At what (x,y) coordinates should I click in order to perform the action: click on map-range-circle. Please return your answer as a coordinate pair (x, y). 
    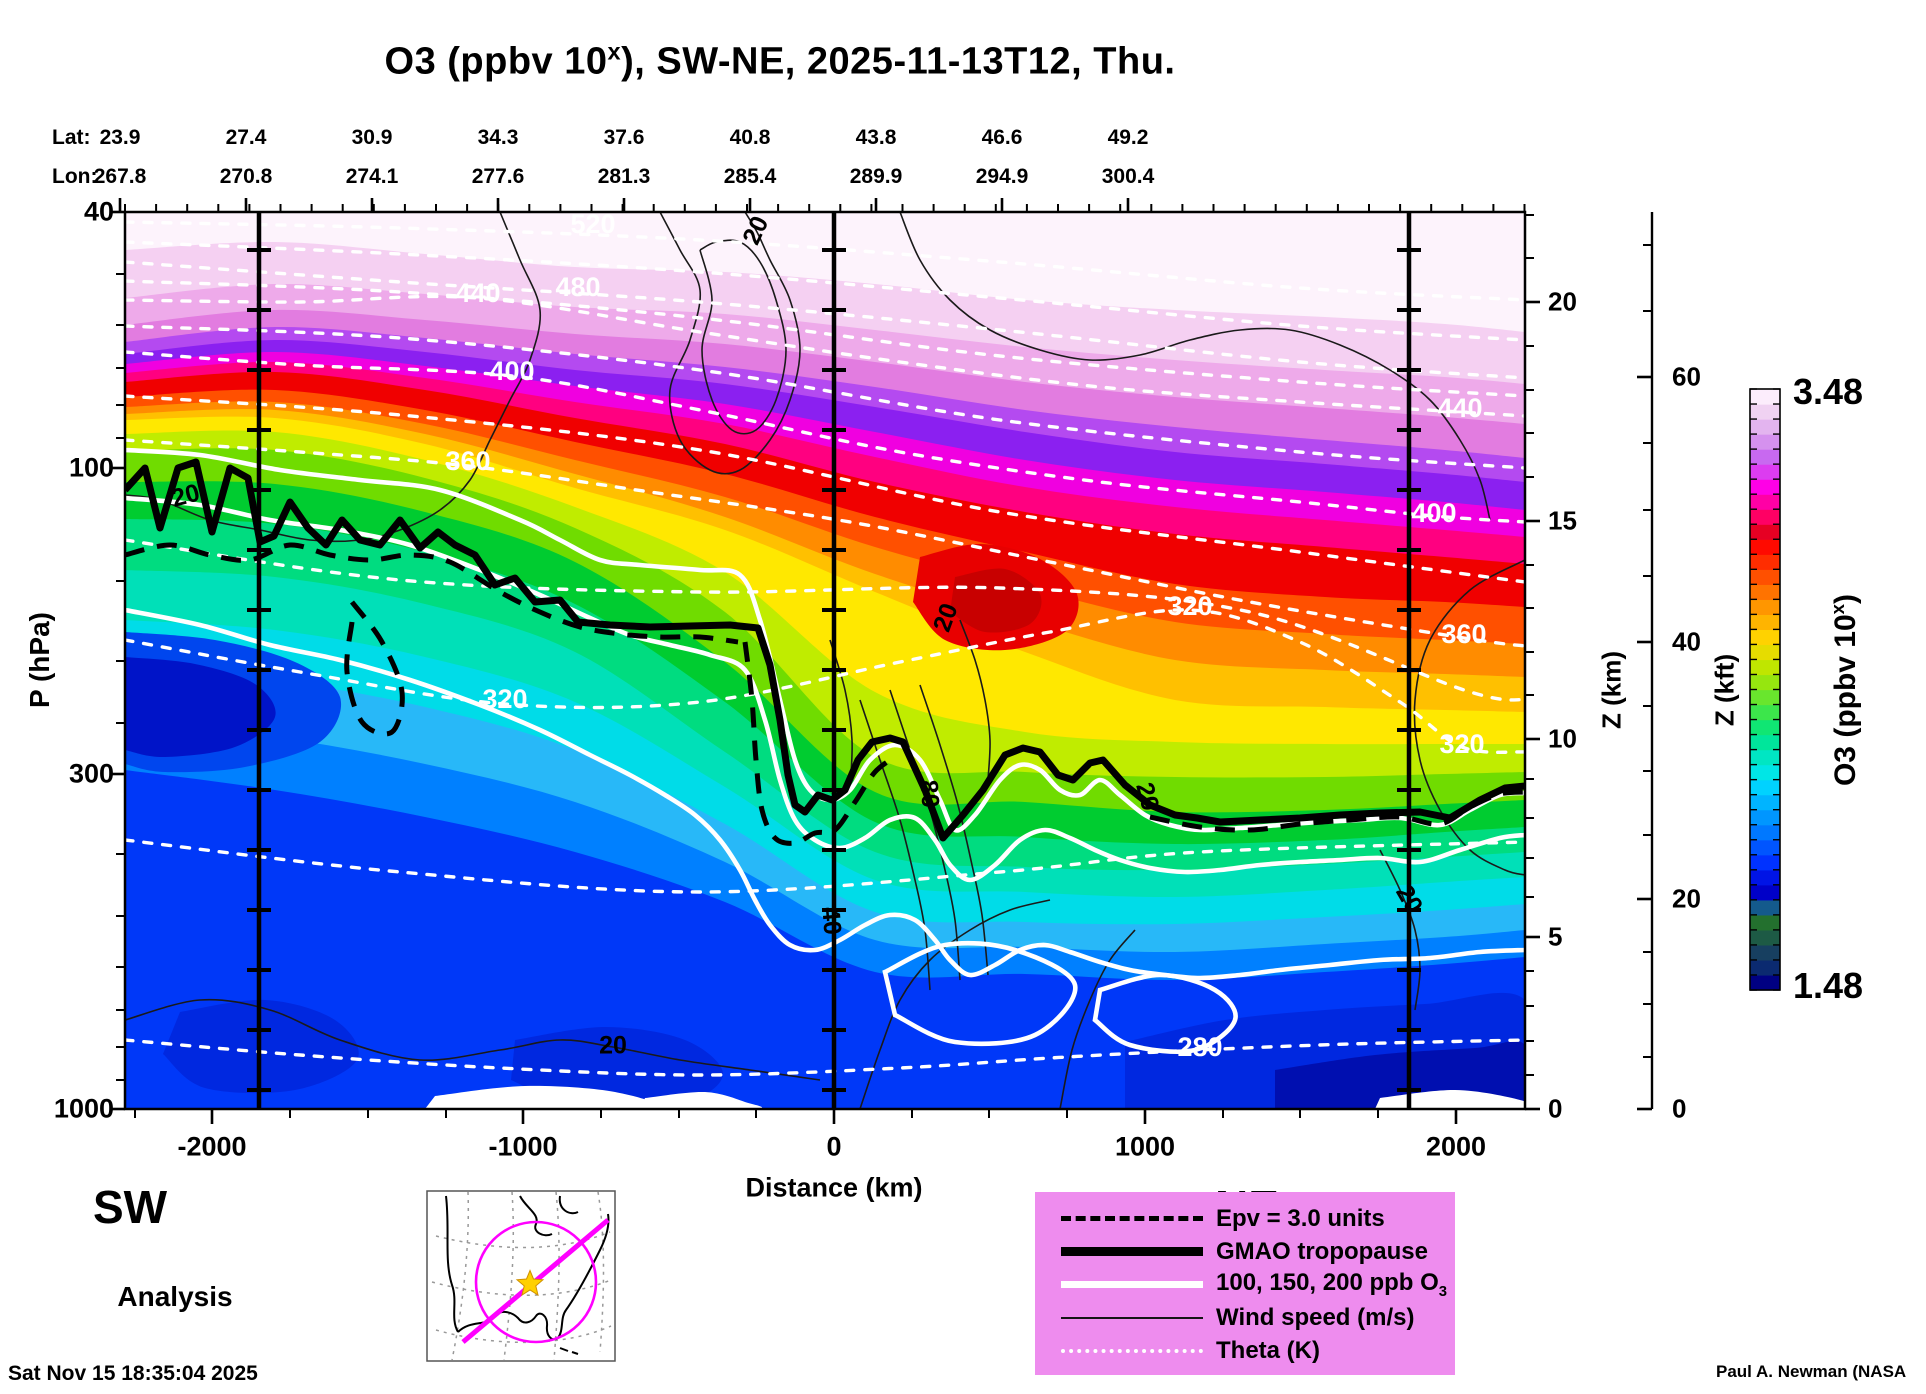
    Looking at the image, I should click on (536, 1282).